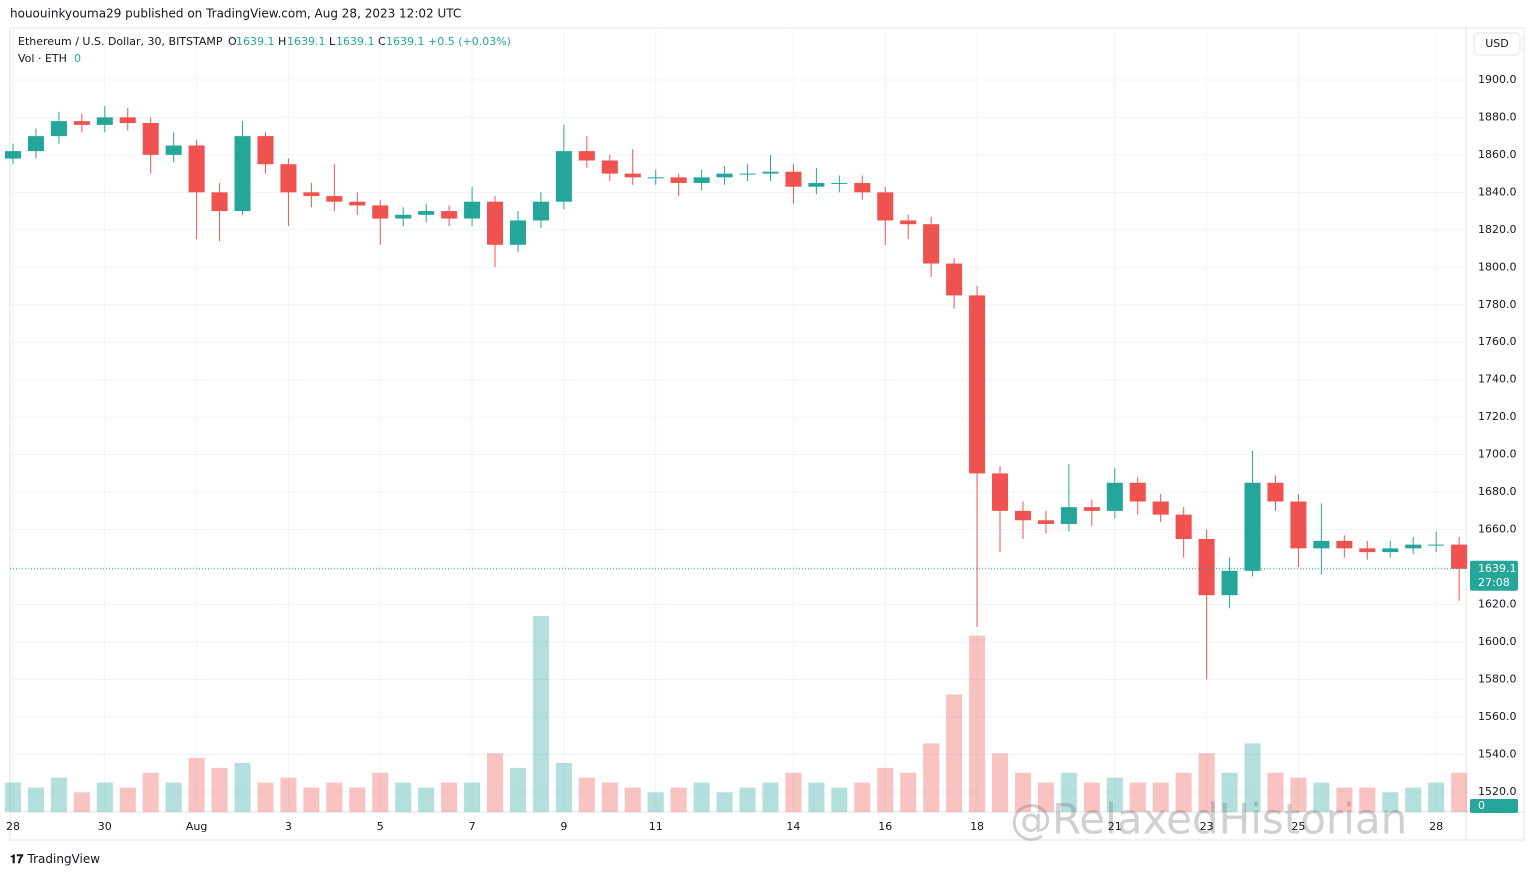 This screenshot has height=877, width=1534. What do you see at coordinates (1497, 568) in the screenshot?
I see `price-tag-value: 1639.1` at bounding box center [1497, 568].